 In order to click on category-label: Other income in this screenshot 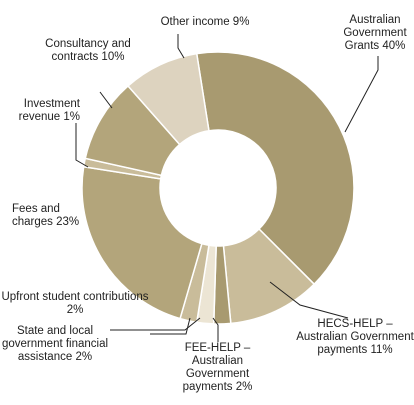, I will do `click(195, 22)`.